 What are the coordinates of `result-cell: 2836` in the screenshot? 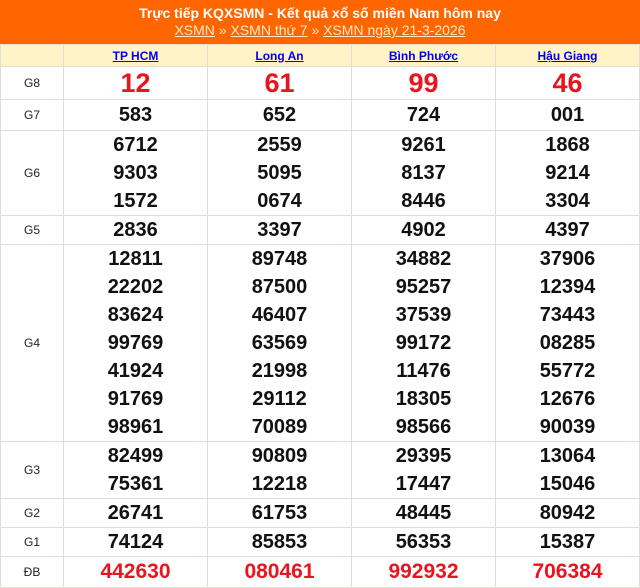 It's located at (135, 230).